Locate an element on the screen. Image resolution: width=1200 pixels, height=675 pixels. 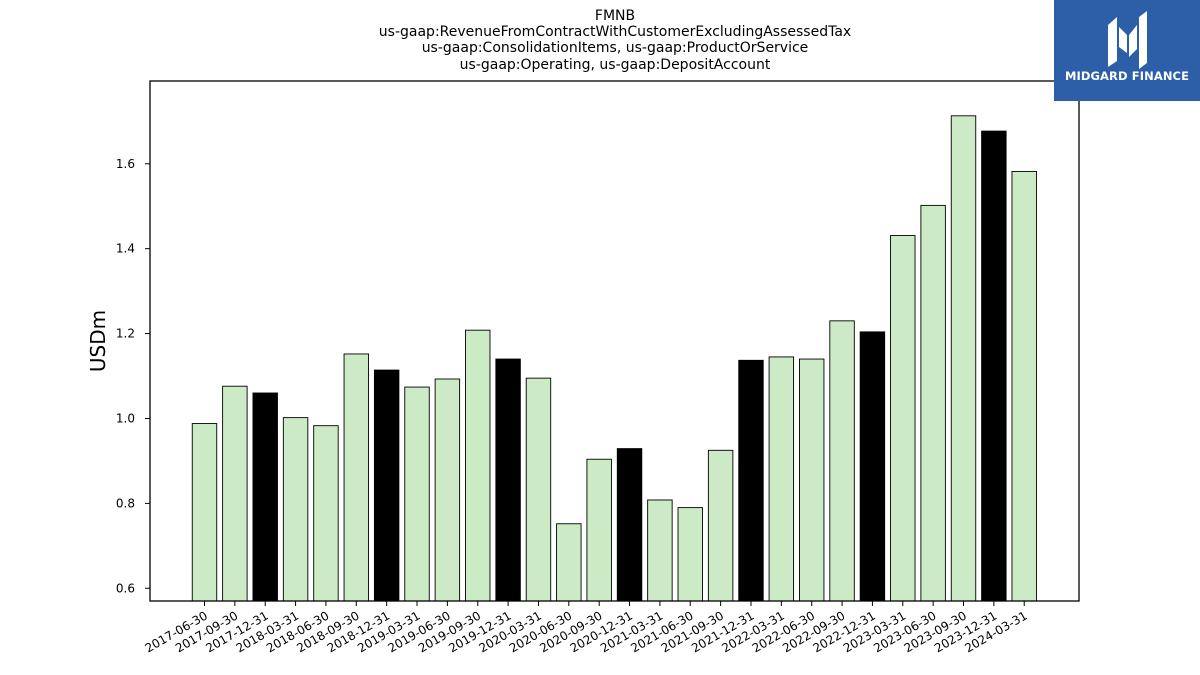
midgard-finance-logo: MIDGARD FINANCE is located at coordinates (1127, 50).